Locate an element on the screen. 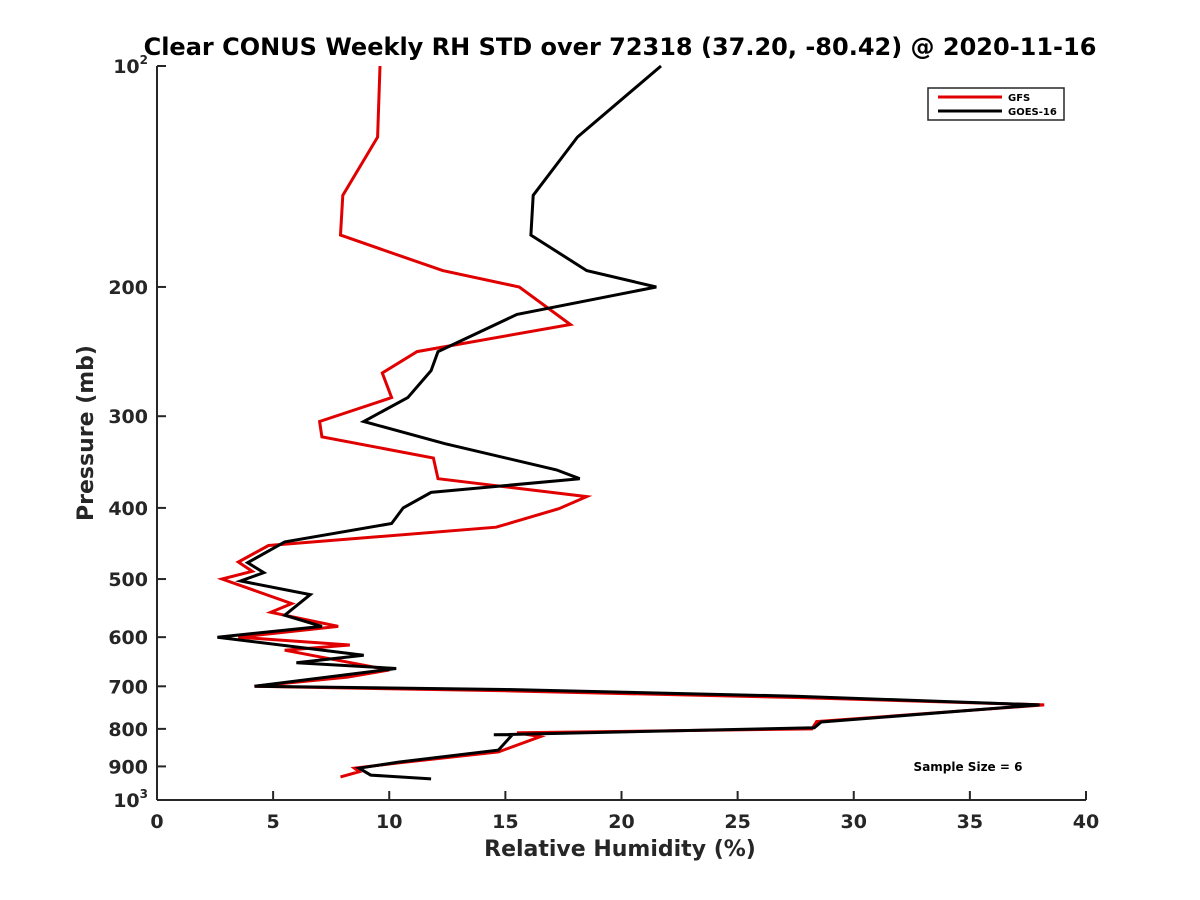  x-tick-label: 25 is located at coordinates (737, 822).